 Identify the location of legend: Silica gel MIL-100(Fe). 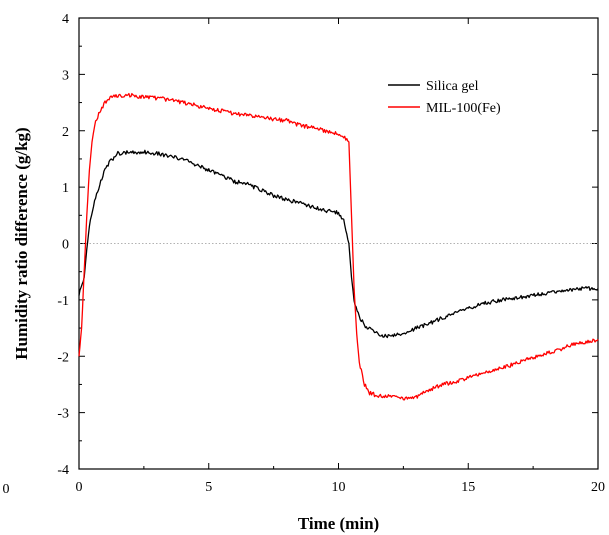
(444, 97).